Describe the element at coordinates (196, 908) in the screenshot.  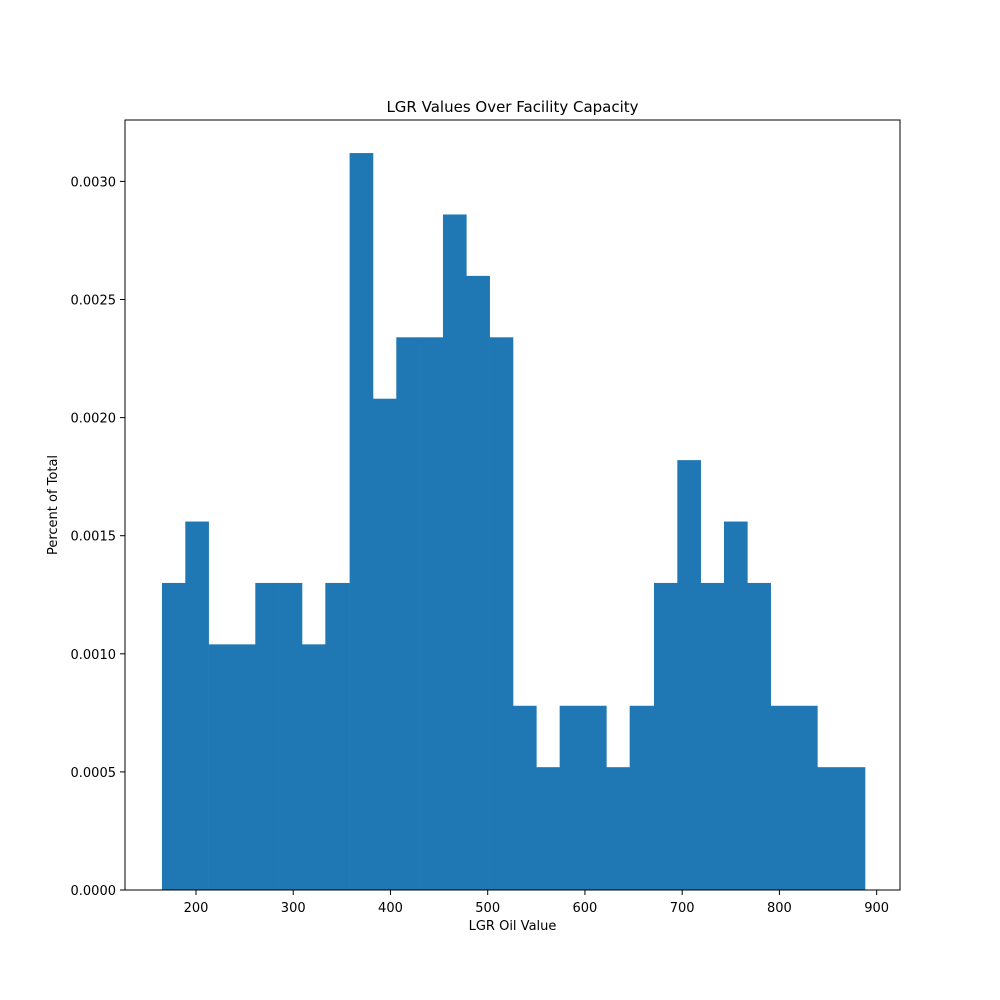
I see `x-tick-label: 200` at that location.